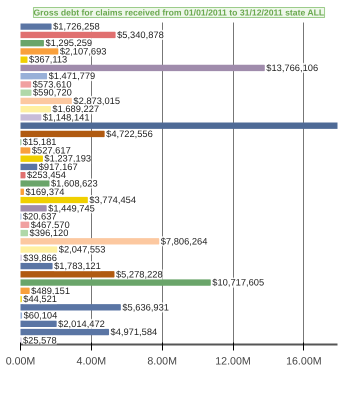 The width and height of the screenshot is (341, 400). What do you see at coordinates (46, 175) in the screenshot?
I see `data-label: $253,454` at bounding box center [46, 175].